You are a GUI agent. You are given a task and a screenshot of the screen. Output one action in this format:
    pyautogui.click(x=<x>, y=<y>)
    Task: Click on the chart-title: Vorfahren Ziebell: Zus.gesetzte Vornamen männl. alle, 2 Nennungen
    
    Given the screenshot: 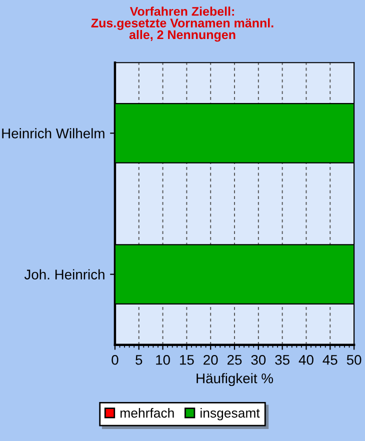 What is the action you would take?
    pyautogui.click(x=182, y=24)
    